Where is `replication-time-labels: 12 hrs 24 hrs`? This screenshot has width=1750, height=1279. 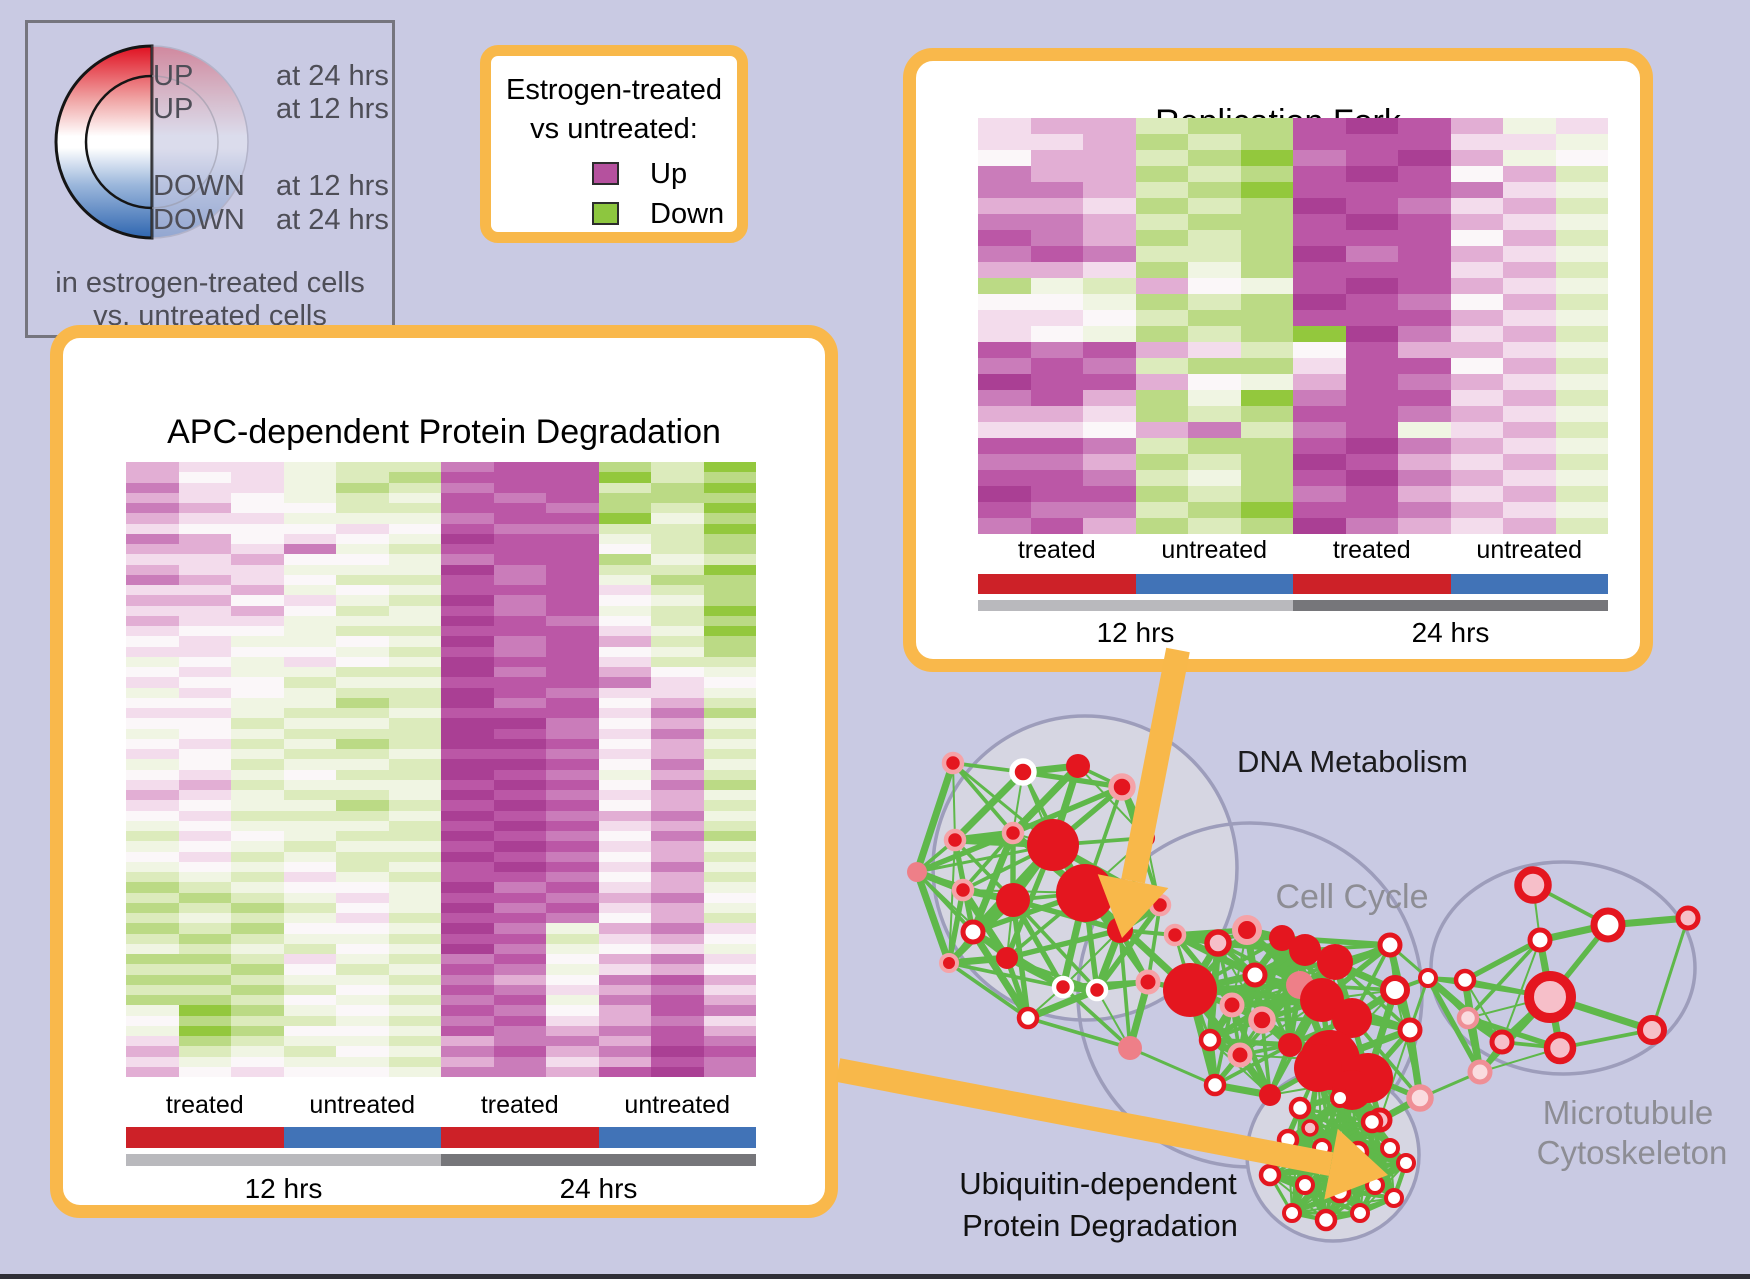 replication-time-labels: 12 hrs 24 hrs is located at coordinates (1293, 633).